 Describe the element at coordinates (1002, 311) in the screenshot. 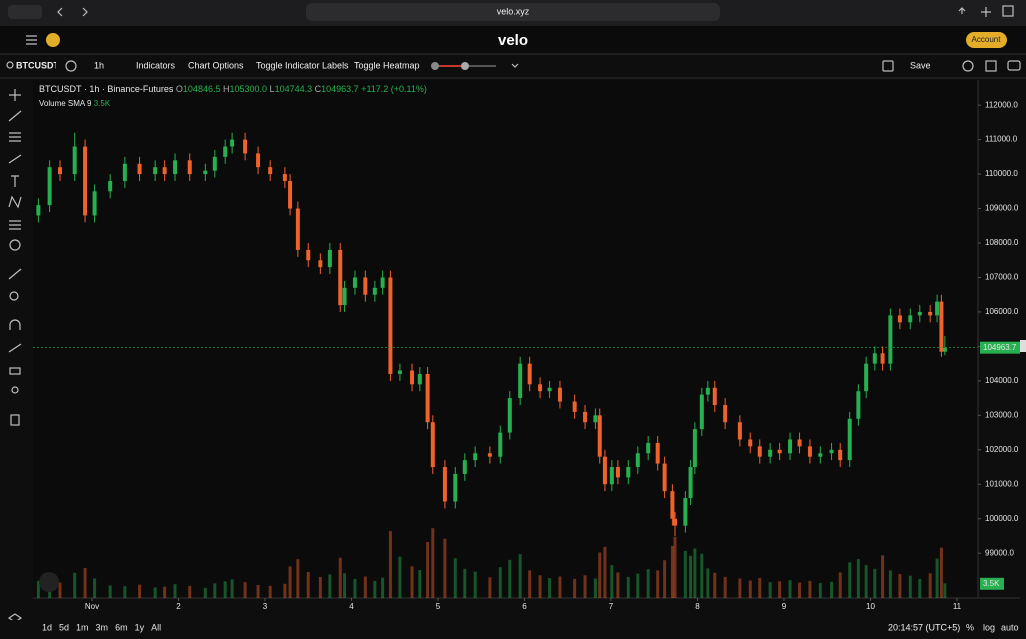

I see `y-tick-label: 106000.0` at that location.